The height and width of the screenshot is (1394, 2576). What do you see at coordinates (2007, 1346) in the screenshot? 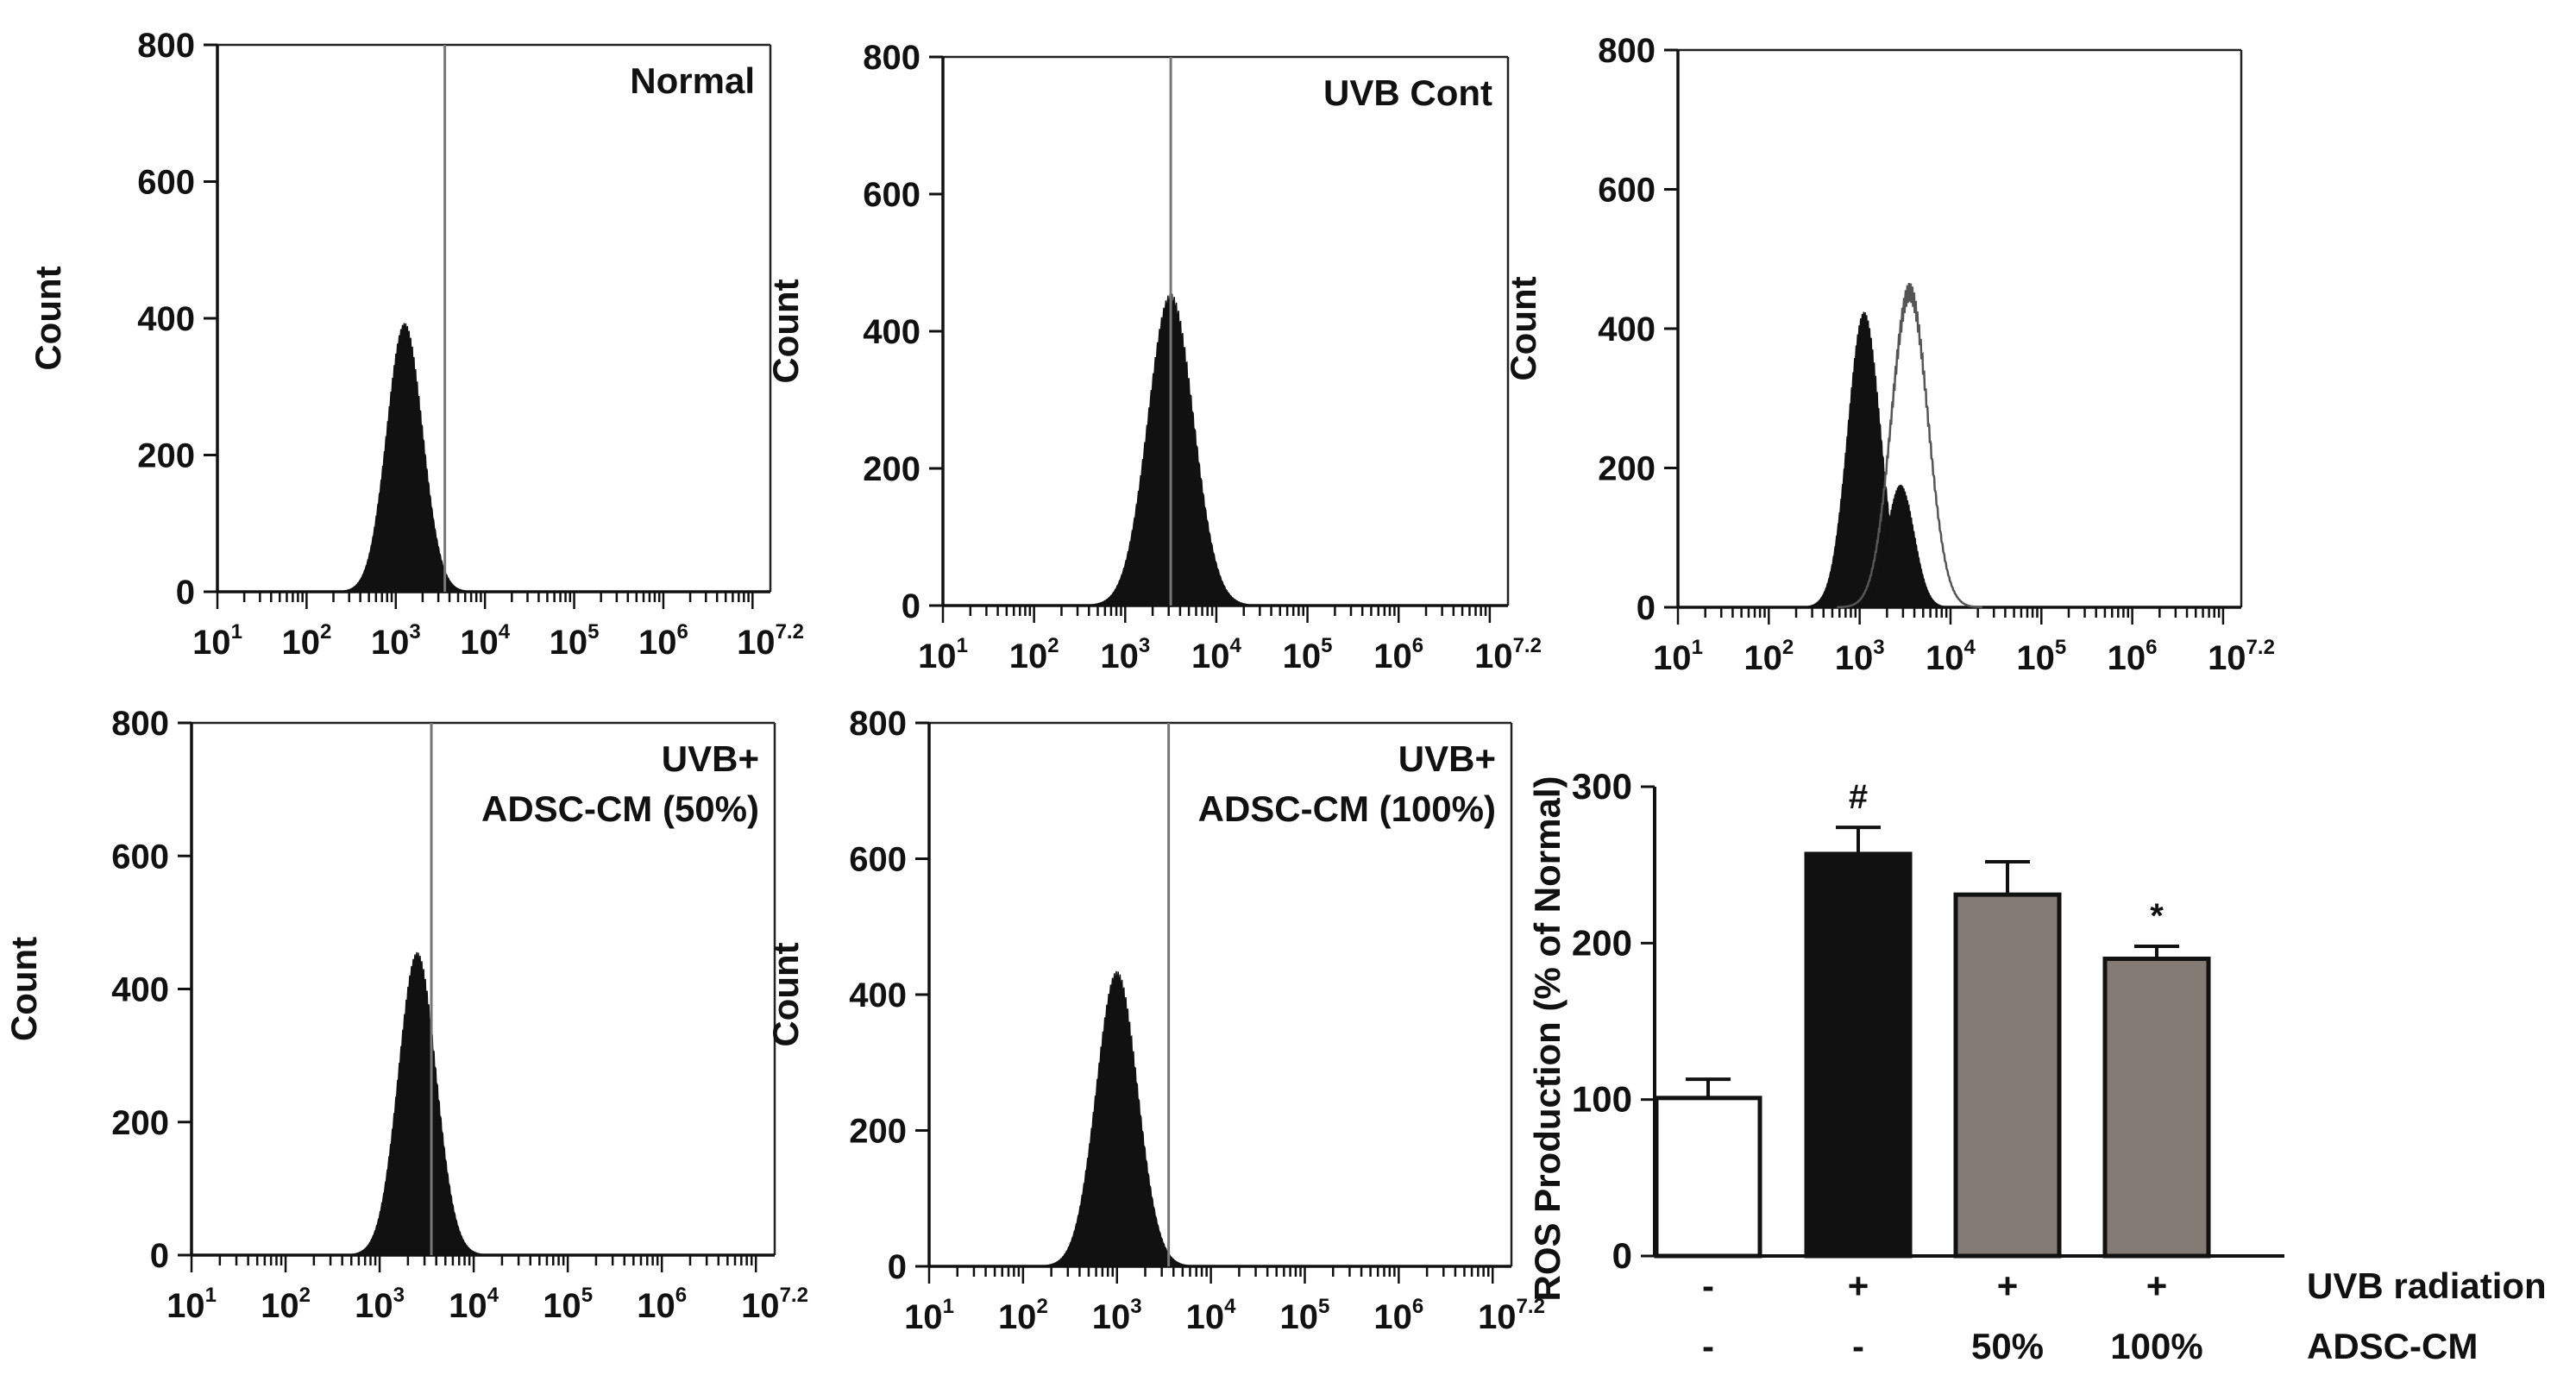
I see `condition-value: 50%` at bounding box center [2007, 1346].